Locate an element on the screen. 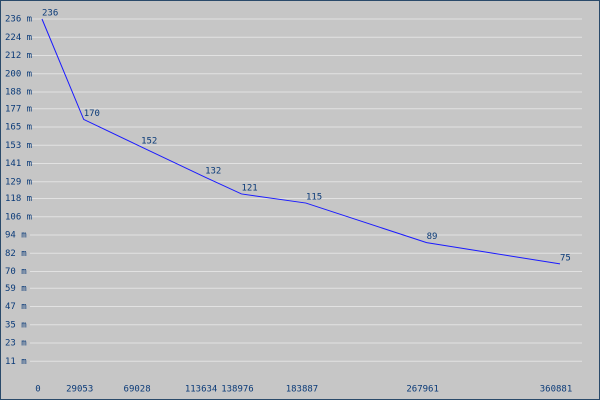 The width and height of the screenshot is (600, 400). x-tick-label: 267961 is located at coordinates (422, 390).